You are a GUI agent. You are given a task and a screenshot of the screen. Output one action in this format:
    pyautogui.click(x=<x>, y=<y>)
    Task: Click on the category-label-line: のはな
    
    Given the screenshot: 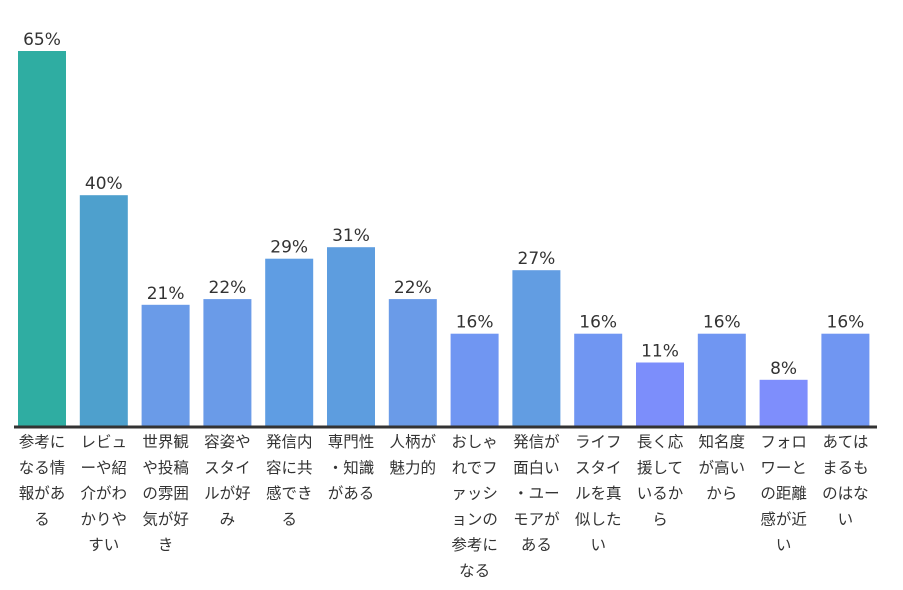 What is the action you would take?
    pyautogui.click(x=845, y=494)
    